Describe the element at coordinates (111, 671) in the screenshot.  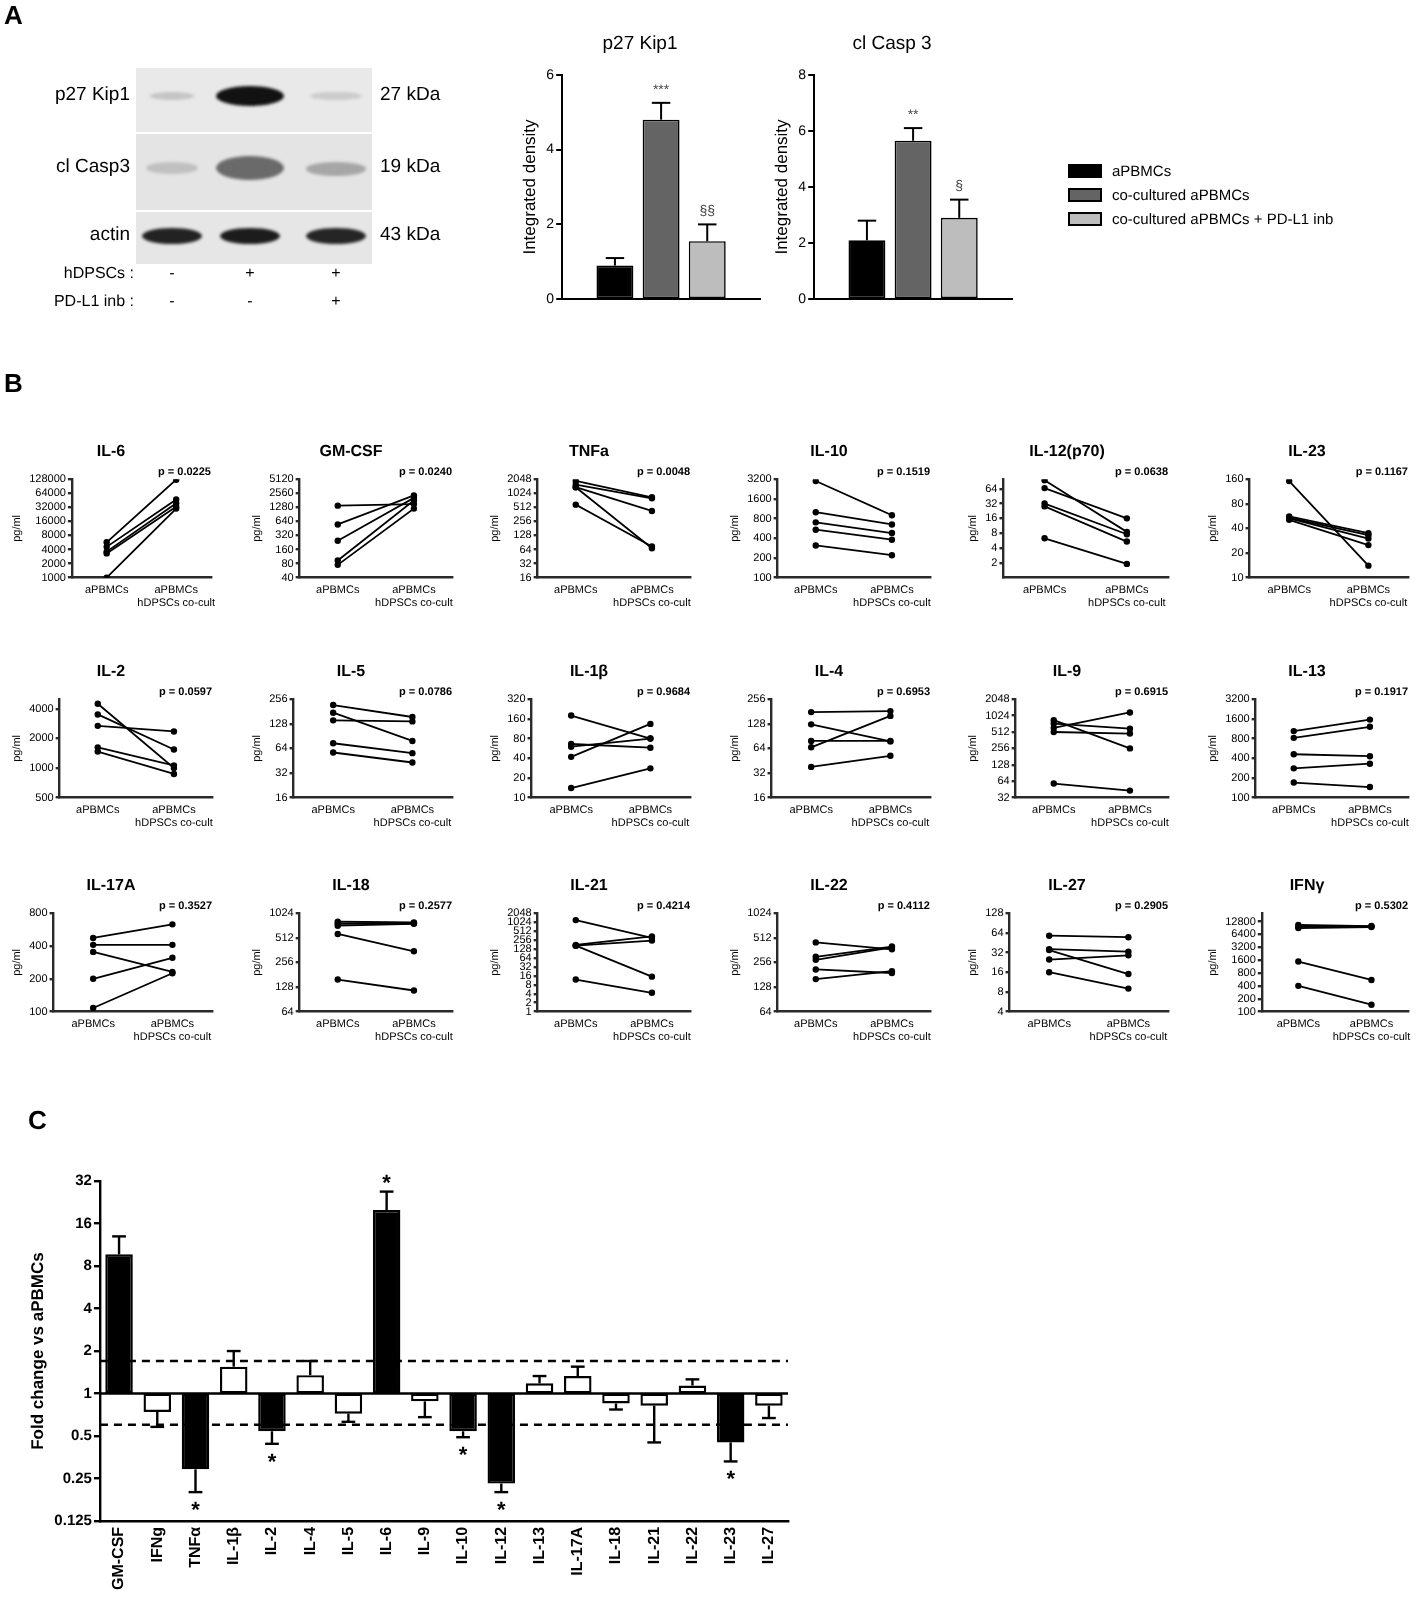
I see `chart-title: IL-2` at that location.